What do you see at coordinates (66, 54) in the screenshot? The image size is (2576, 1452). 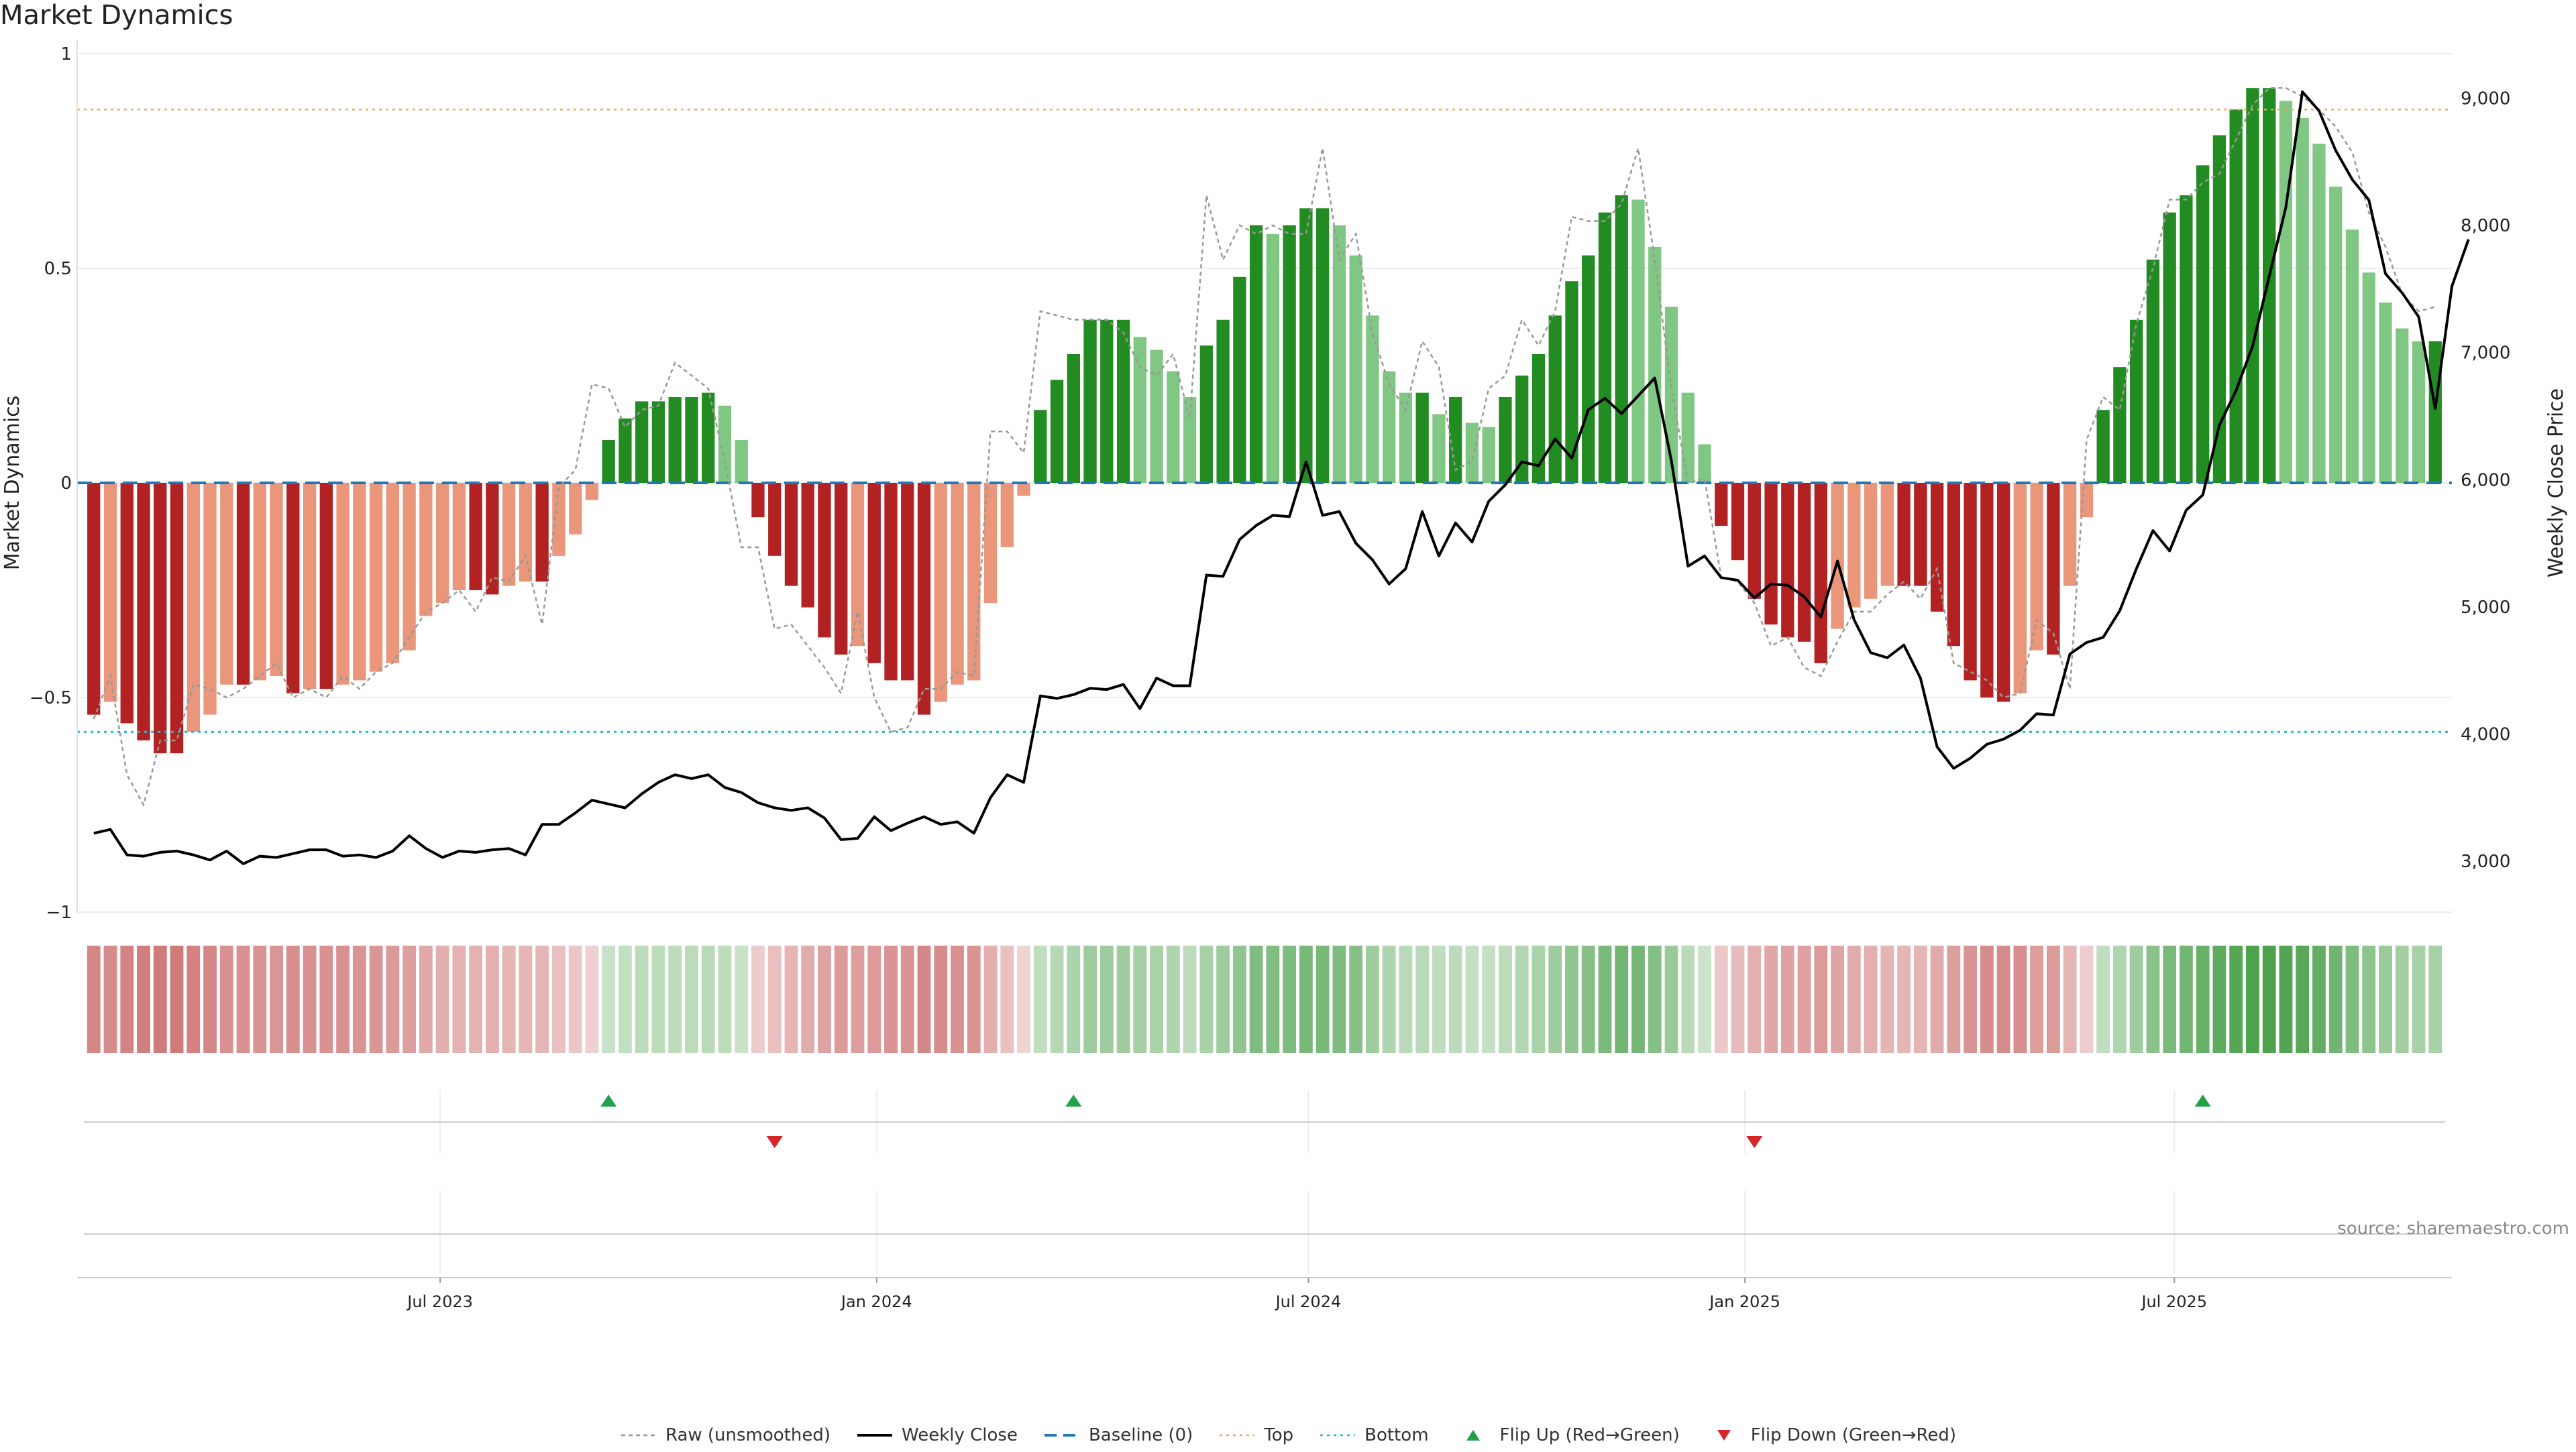 I see `y-tick-label: 1` at bounding box center [66, 54].